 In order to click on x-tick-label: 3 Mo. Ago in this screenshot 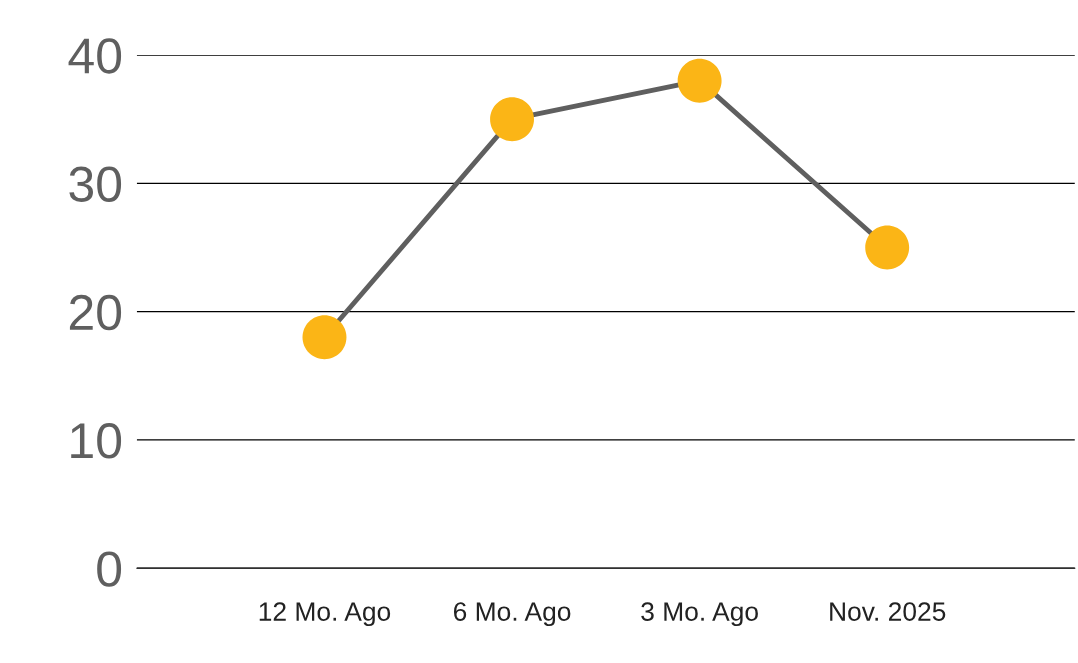, I will do `click(699, 614)`.